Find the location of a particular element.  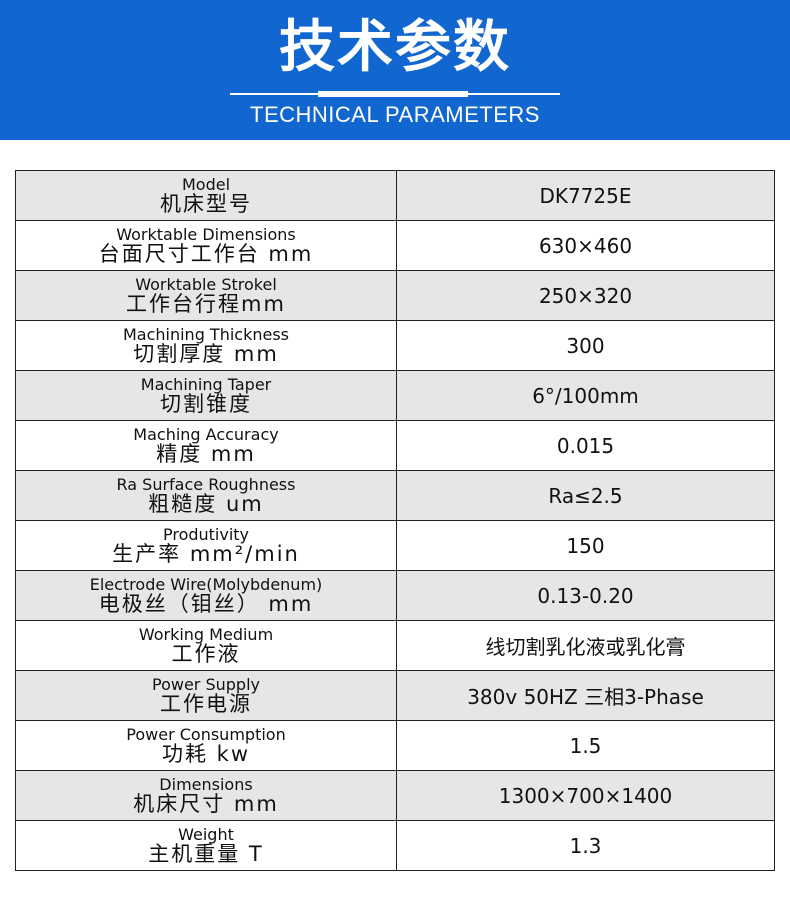

param-name-zh: 工作液 is located at coordinates (206, 653).